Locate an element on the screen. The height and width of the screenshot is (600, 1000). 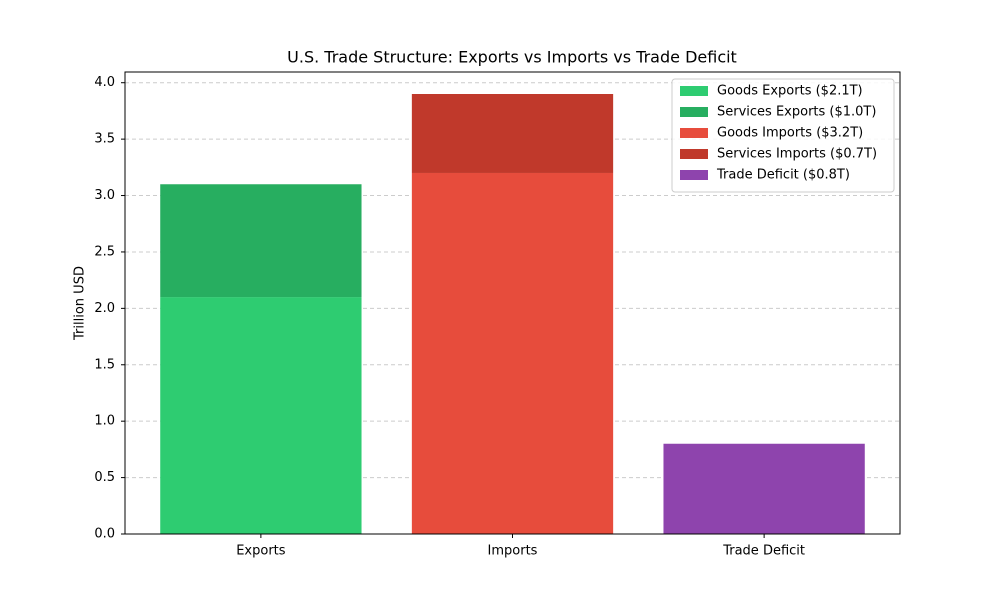
legend-box is located at coordinates (783, 135).